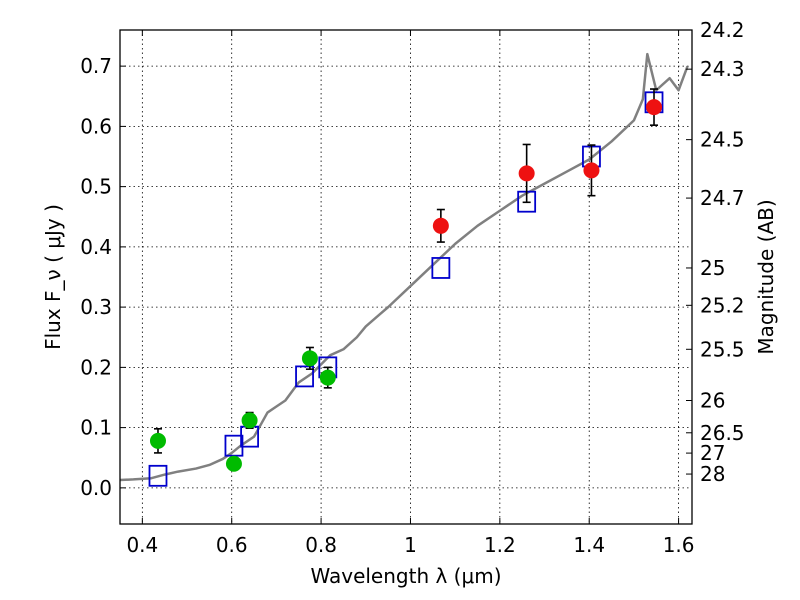 This screenshot has width=800, height=600. What do you see at coordinates (722, 30) in the screenshot?
I see `y2-tick-label: 24.2` at bounding box center [722, 30].